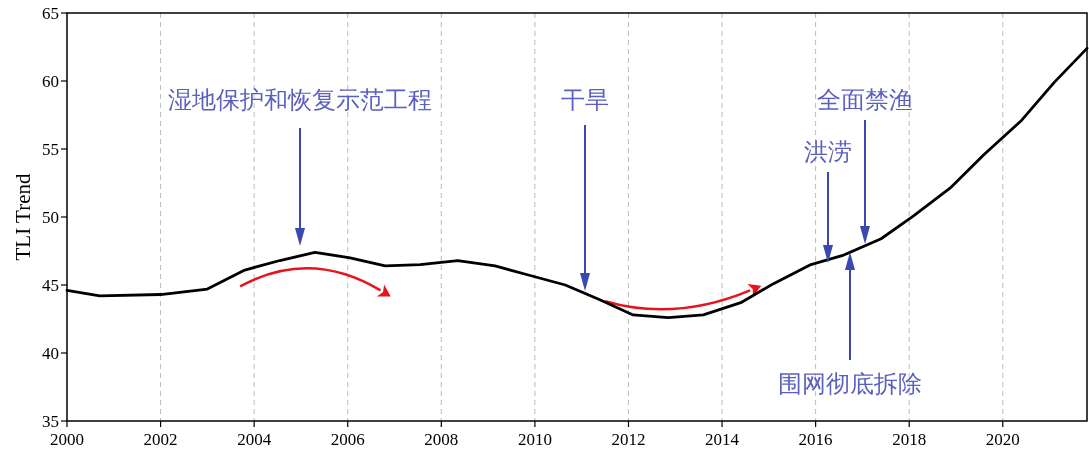  I want to click on x-tick-label: 2006, so click(347, 439).